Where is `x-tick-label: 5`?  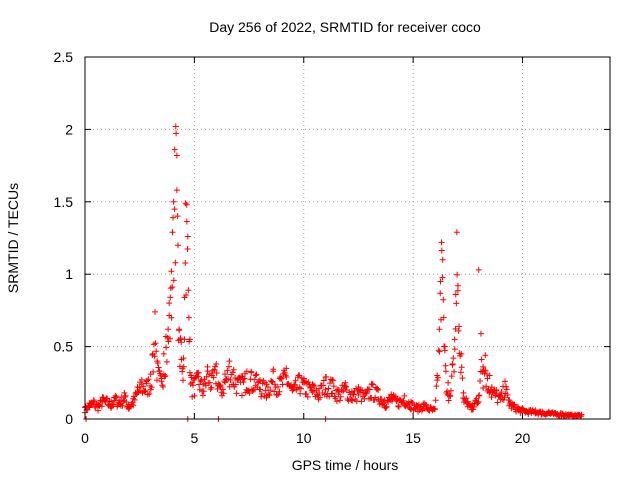
x-tick-label: 5 is located at coordinates (194, 438).